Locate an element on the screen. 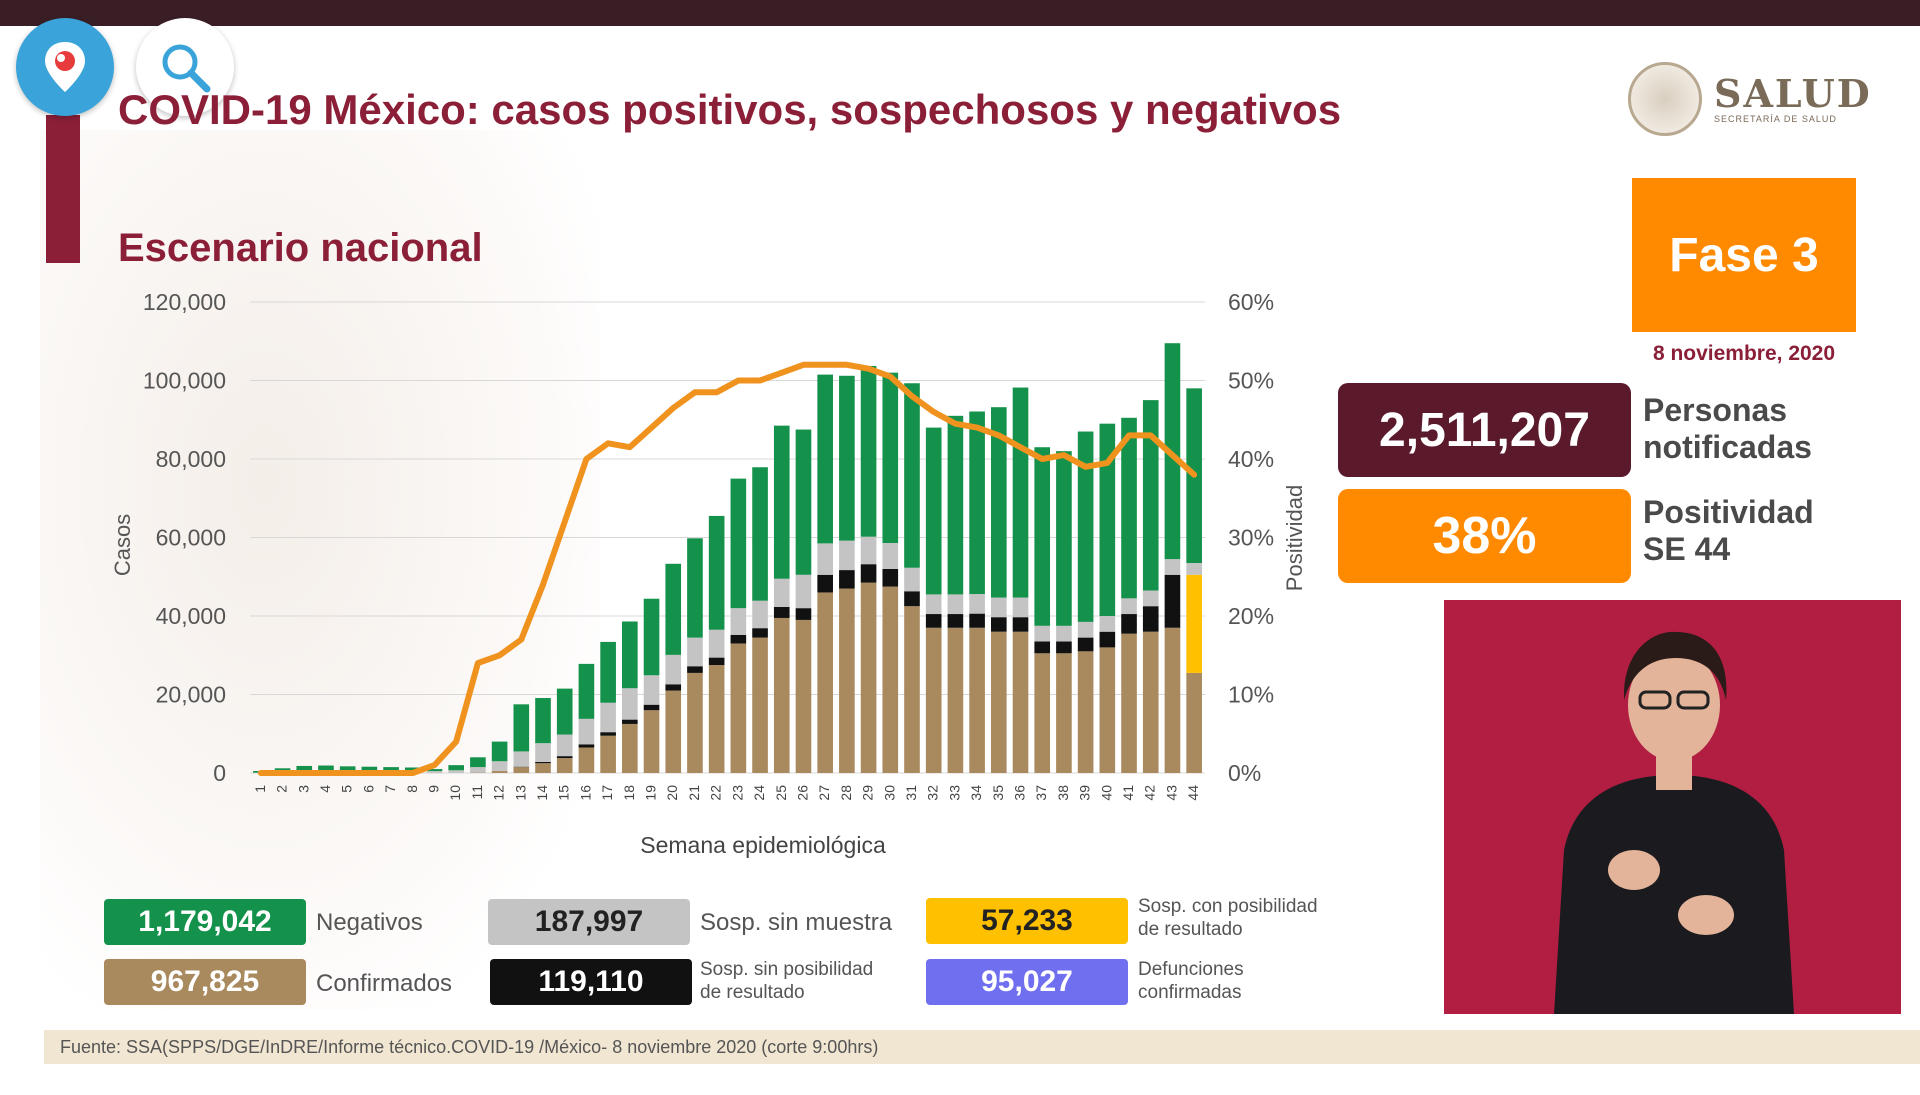 This screenshot has width=1920, height=1095. x-tick-label: 19 is located at coordinates (651, 793).